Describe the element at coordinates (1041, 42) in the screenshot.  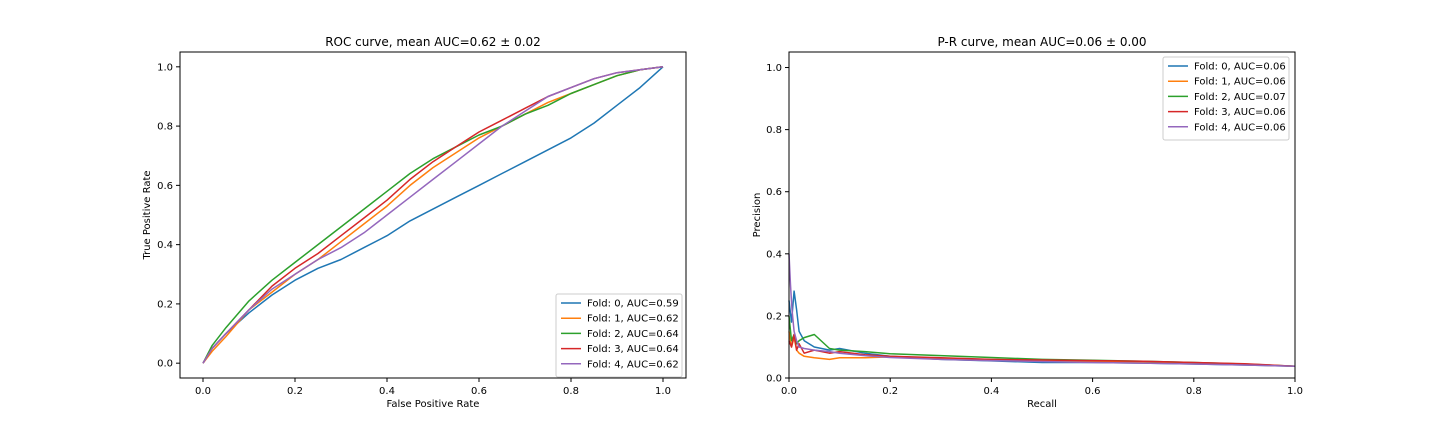
I see `pr-chart-title: P-R curve, mean AUC=0.06 ± 0.00` at that location.